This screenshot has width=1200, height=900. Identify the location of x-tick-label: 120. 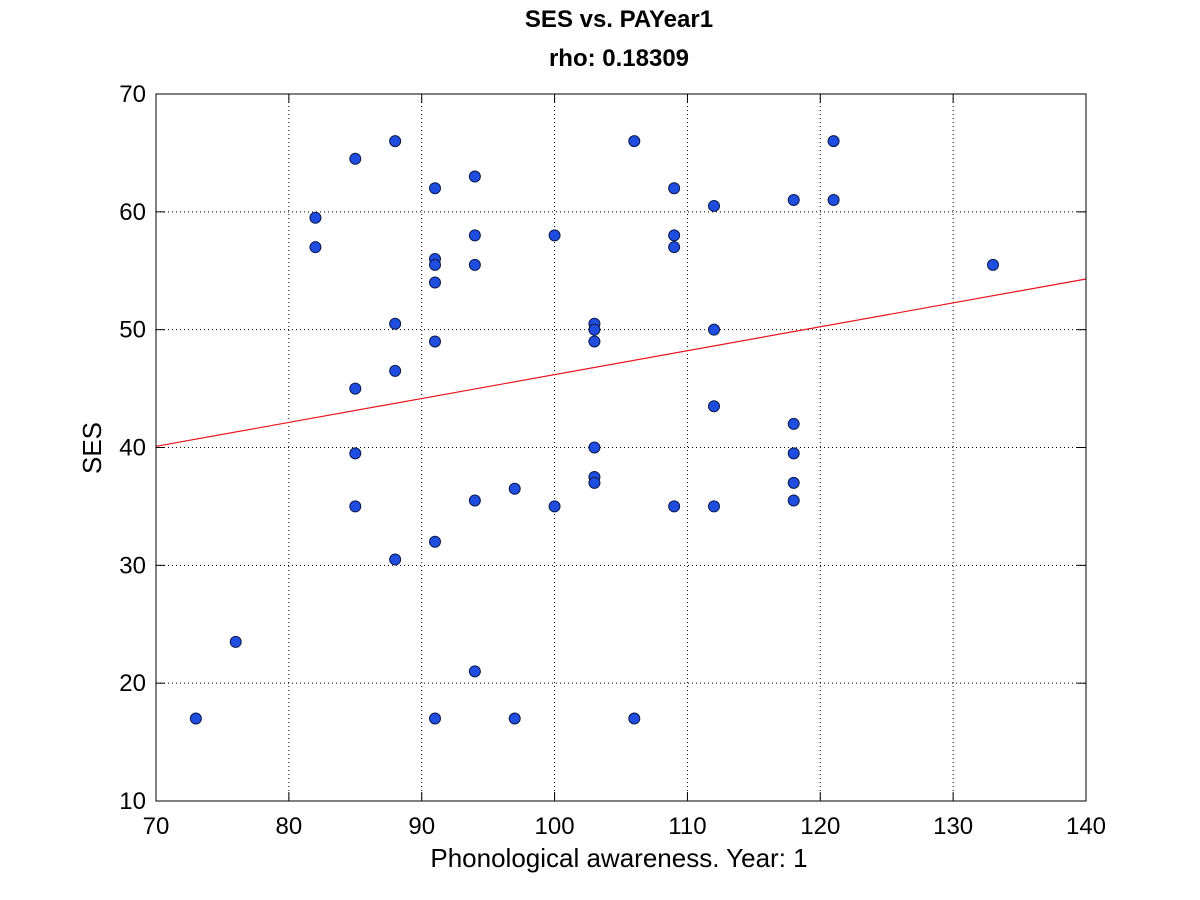
(820, 826).